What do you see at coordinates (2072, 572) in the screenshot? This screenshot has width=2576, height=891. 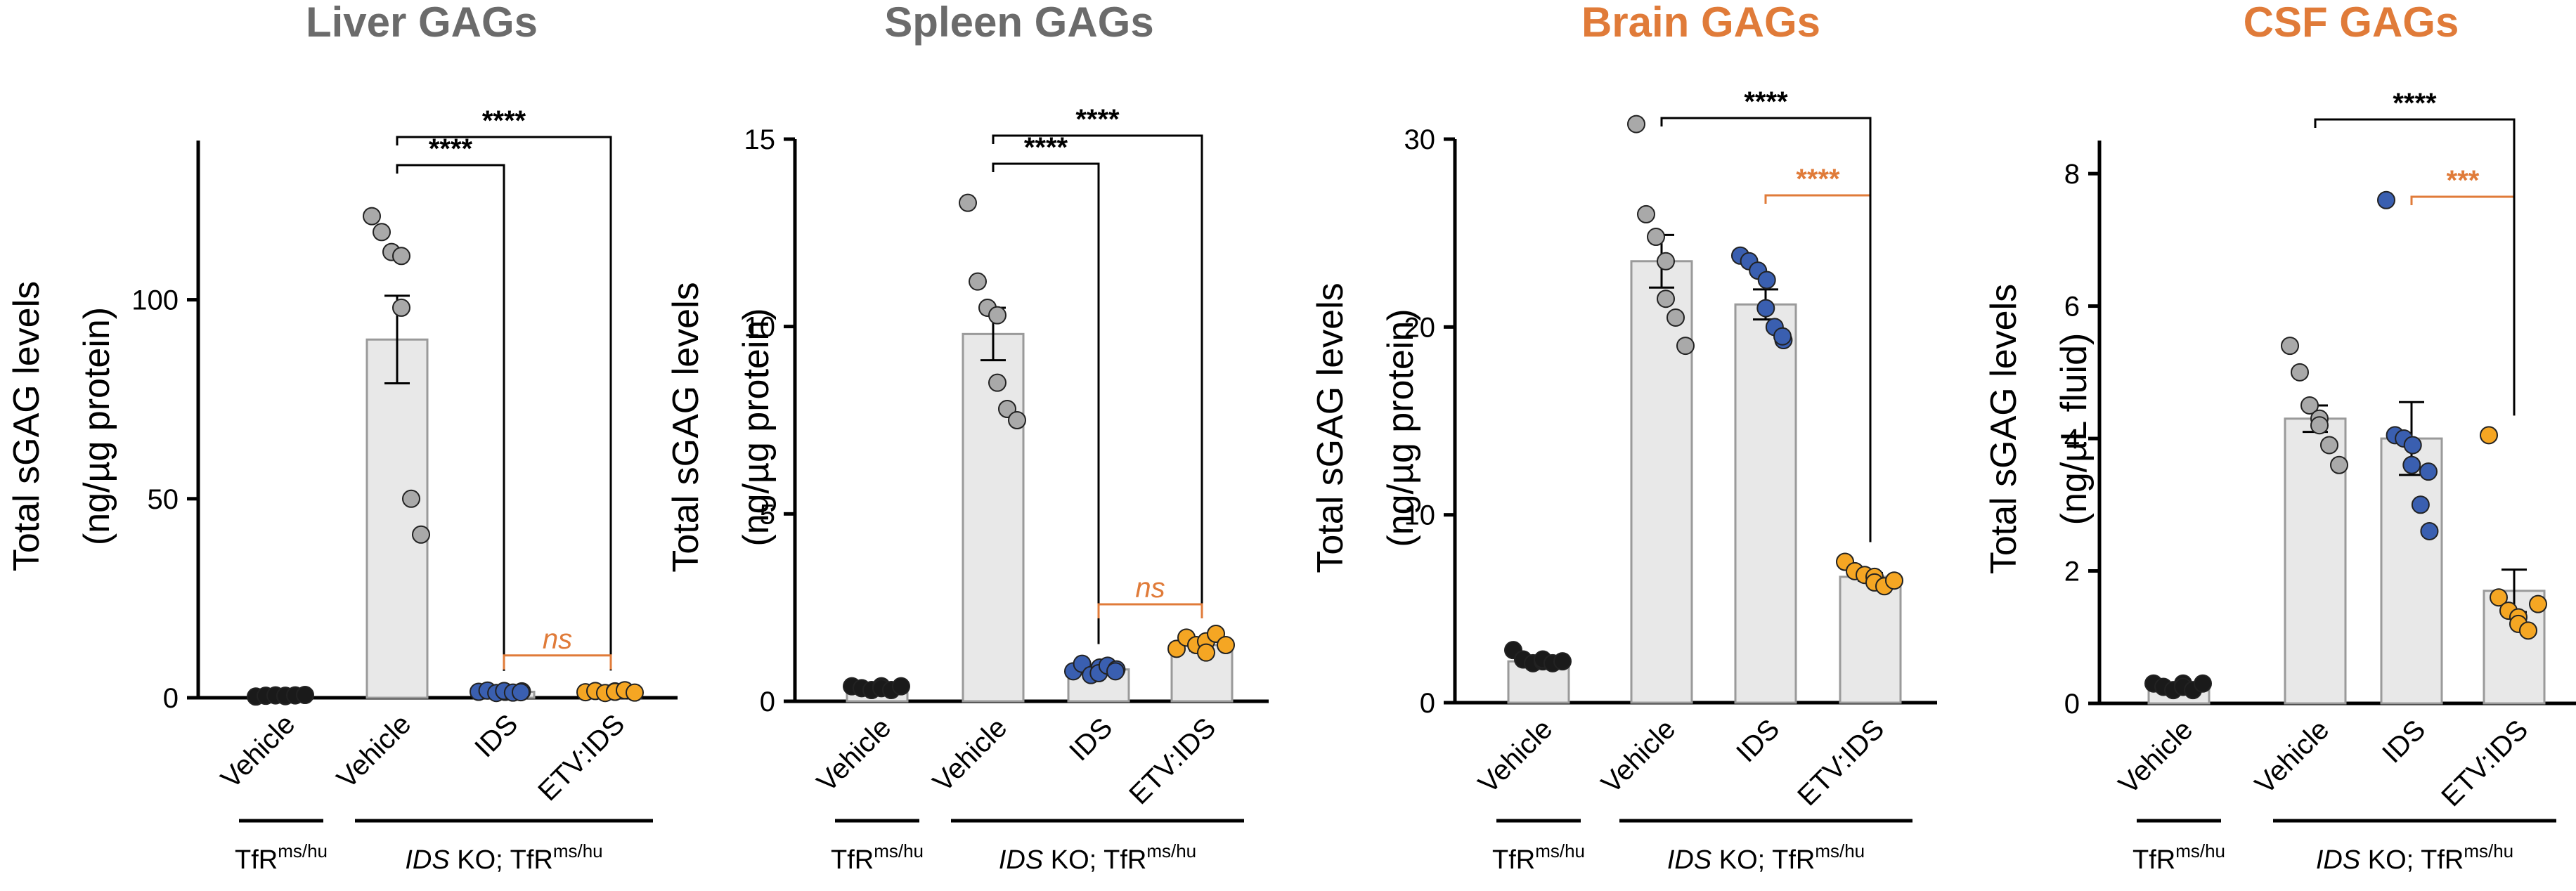 I see `y-tick-label: 2` at bounding box center [2072, 572].